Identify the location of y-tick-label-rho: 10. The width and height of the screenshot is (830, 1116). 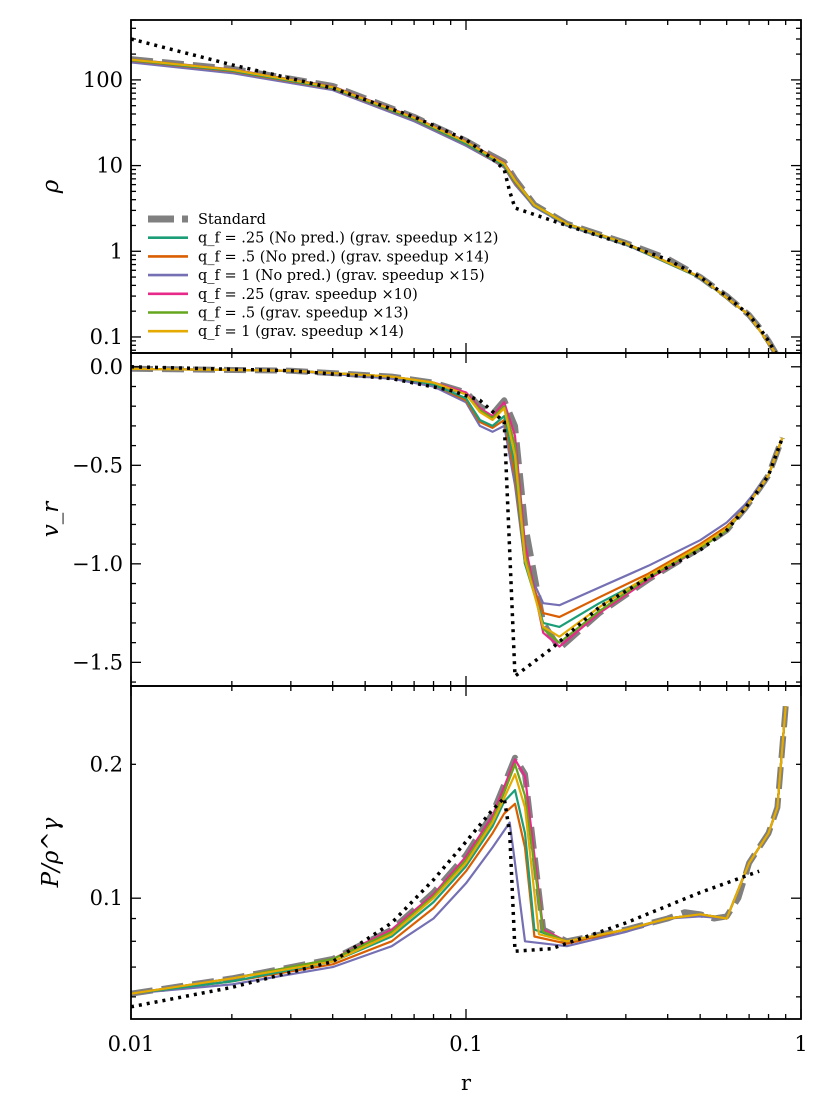
(109, 166).